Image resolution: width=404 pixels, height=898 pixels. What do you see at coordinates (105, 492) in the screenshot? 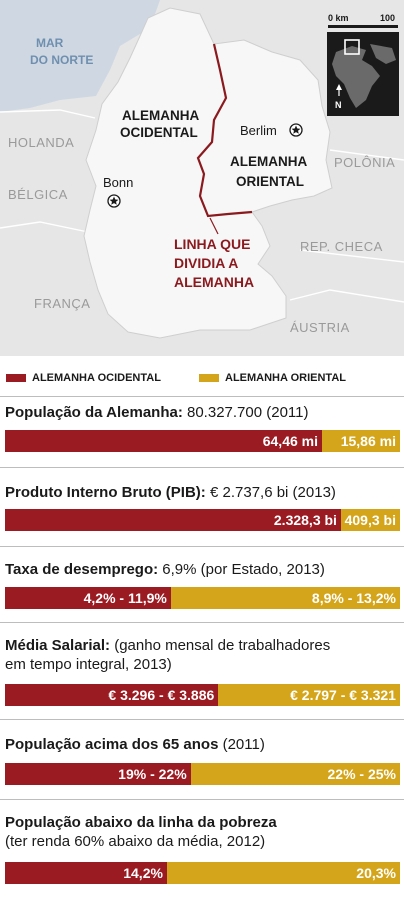
I see `title-bold: Produto Interno Bruto (PIB):` at bounding box center [105, 492].